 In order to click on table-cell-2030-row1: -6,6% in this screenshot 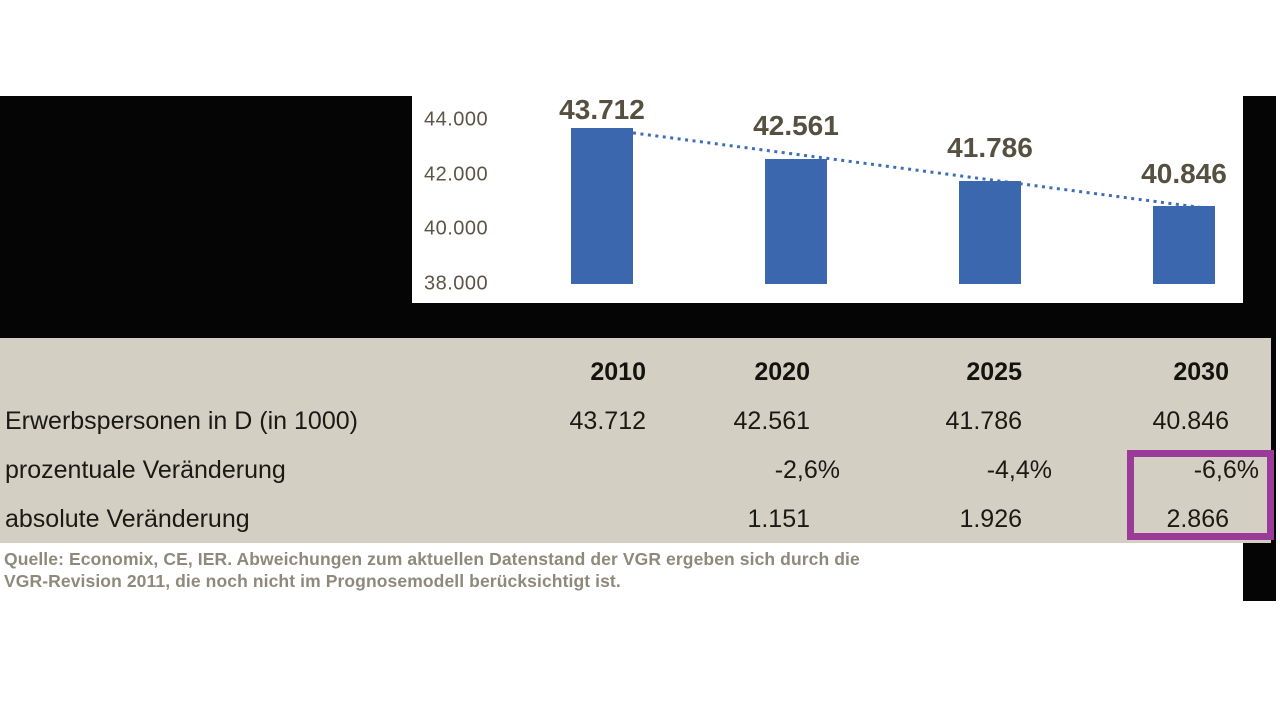, I will do `click(1140, 470)`.